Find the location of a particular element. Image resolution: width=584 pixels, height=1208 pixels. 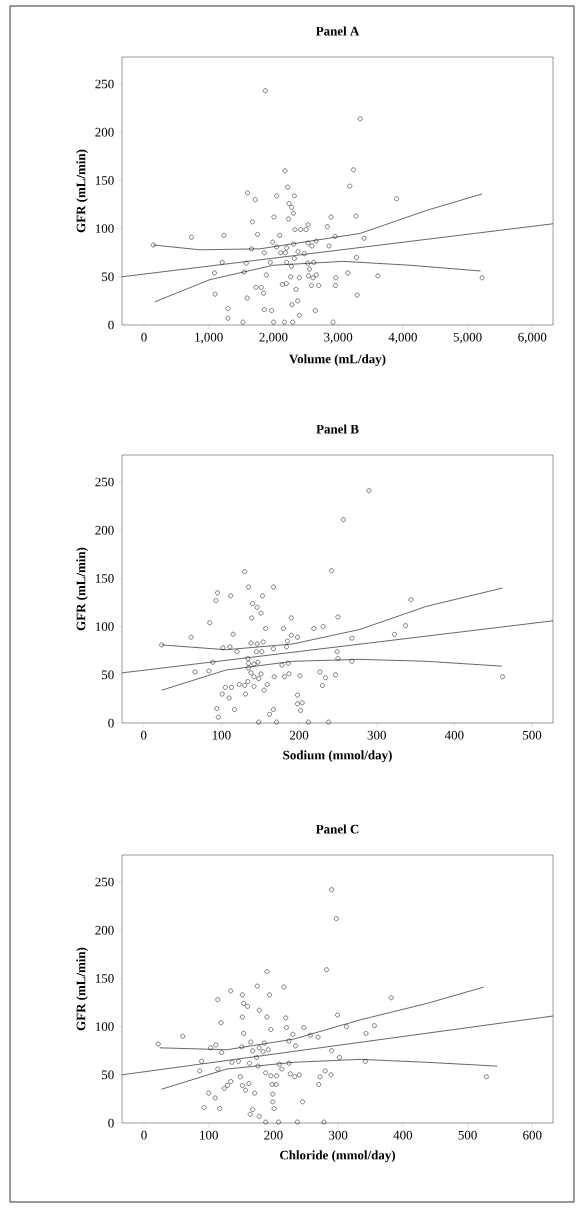

x-tick-label: 3,000 is located at coordinates (338, 338).